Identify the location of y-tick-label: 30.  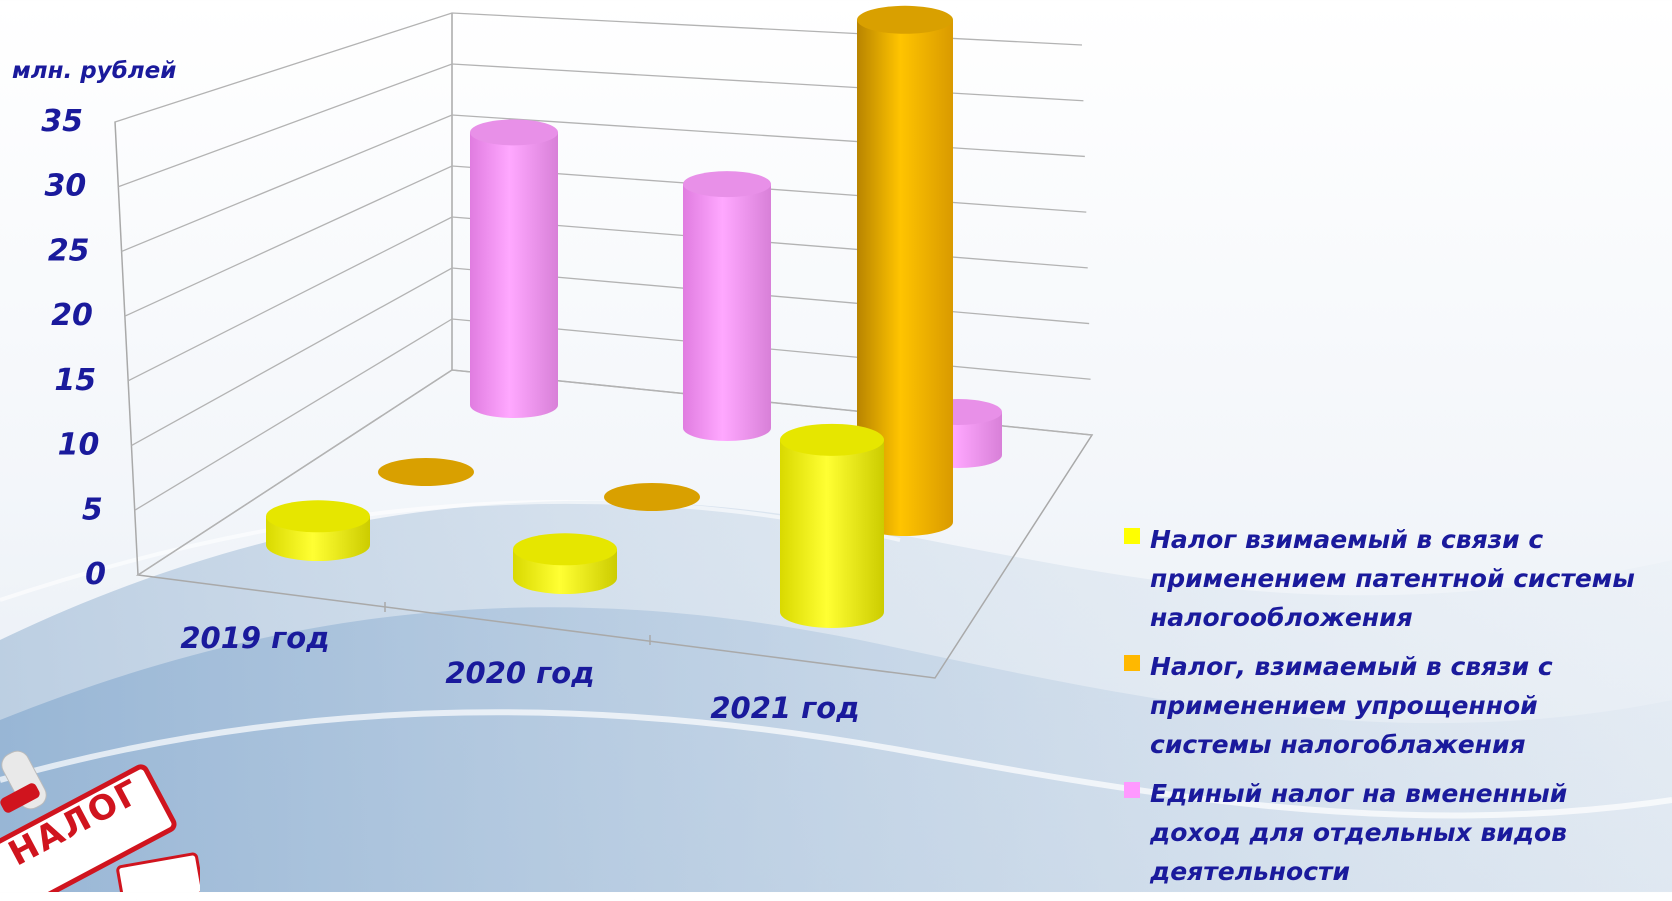
(66, 186).